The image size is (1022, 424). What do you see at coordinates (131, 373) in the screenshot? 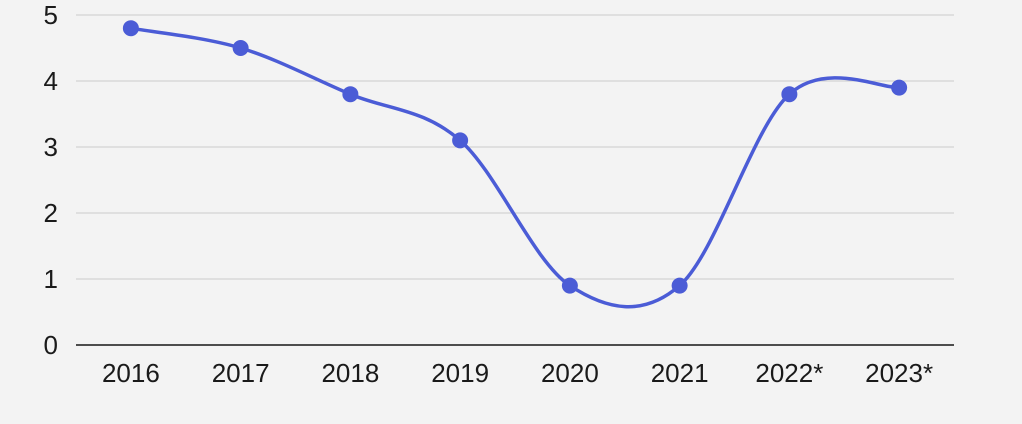
I see `x-axis-label: 2016` at bounding box center [131, 373].